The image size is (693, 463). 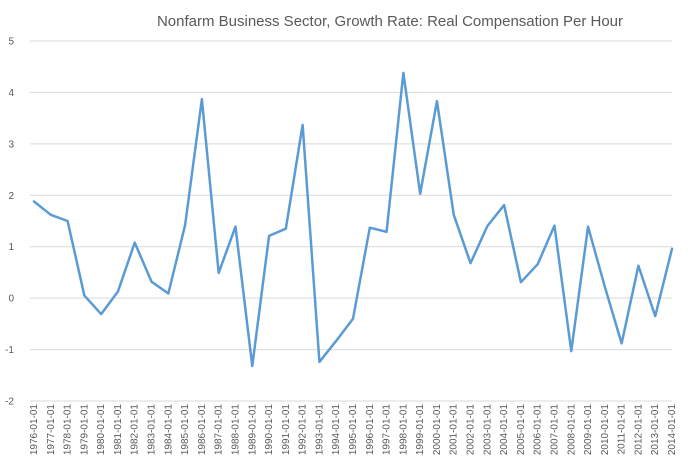 I want to click on y-tick-label: 2, so click(x=11, y=196).